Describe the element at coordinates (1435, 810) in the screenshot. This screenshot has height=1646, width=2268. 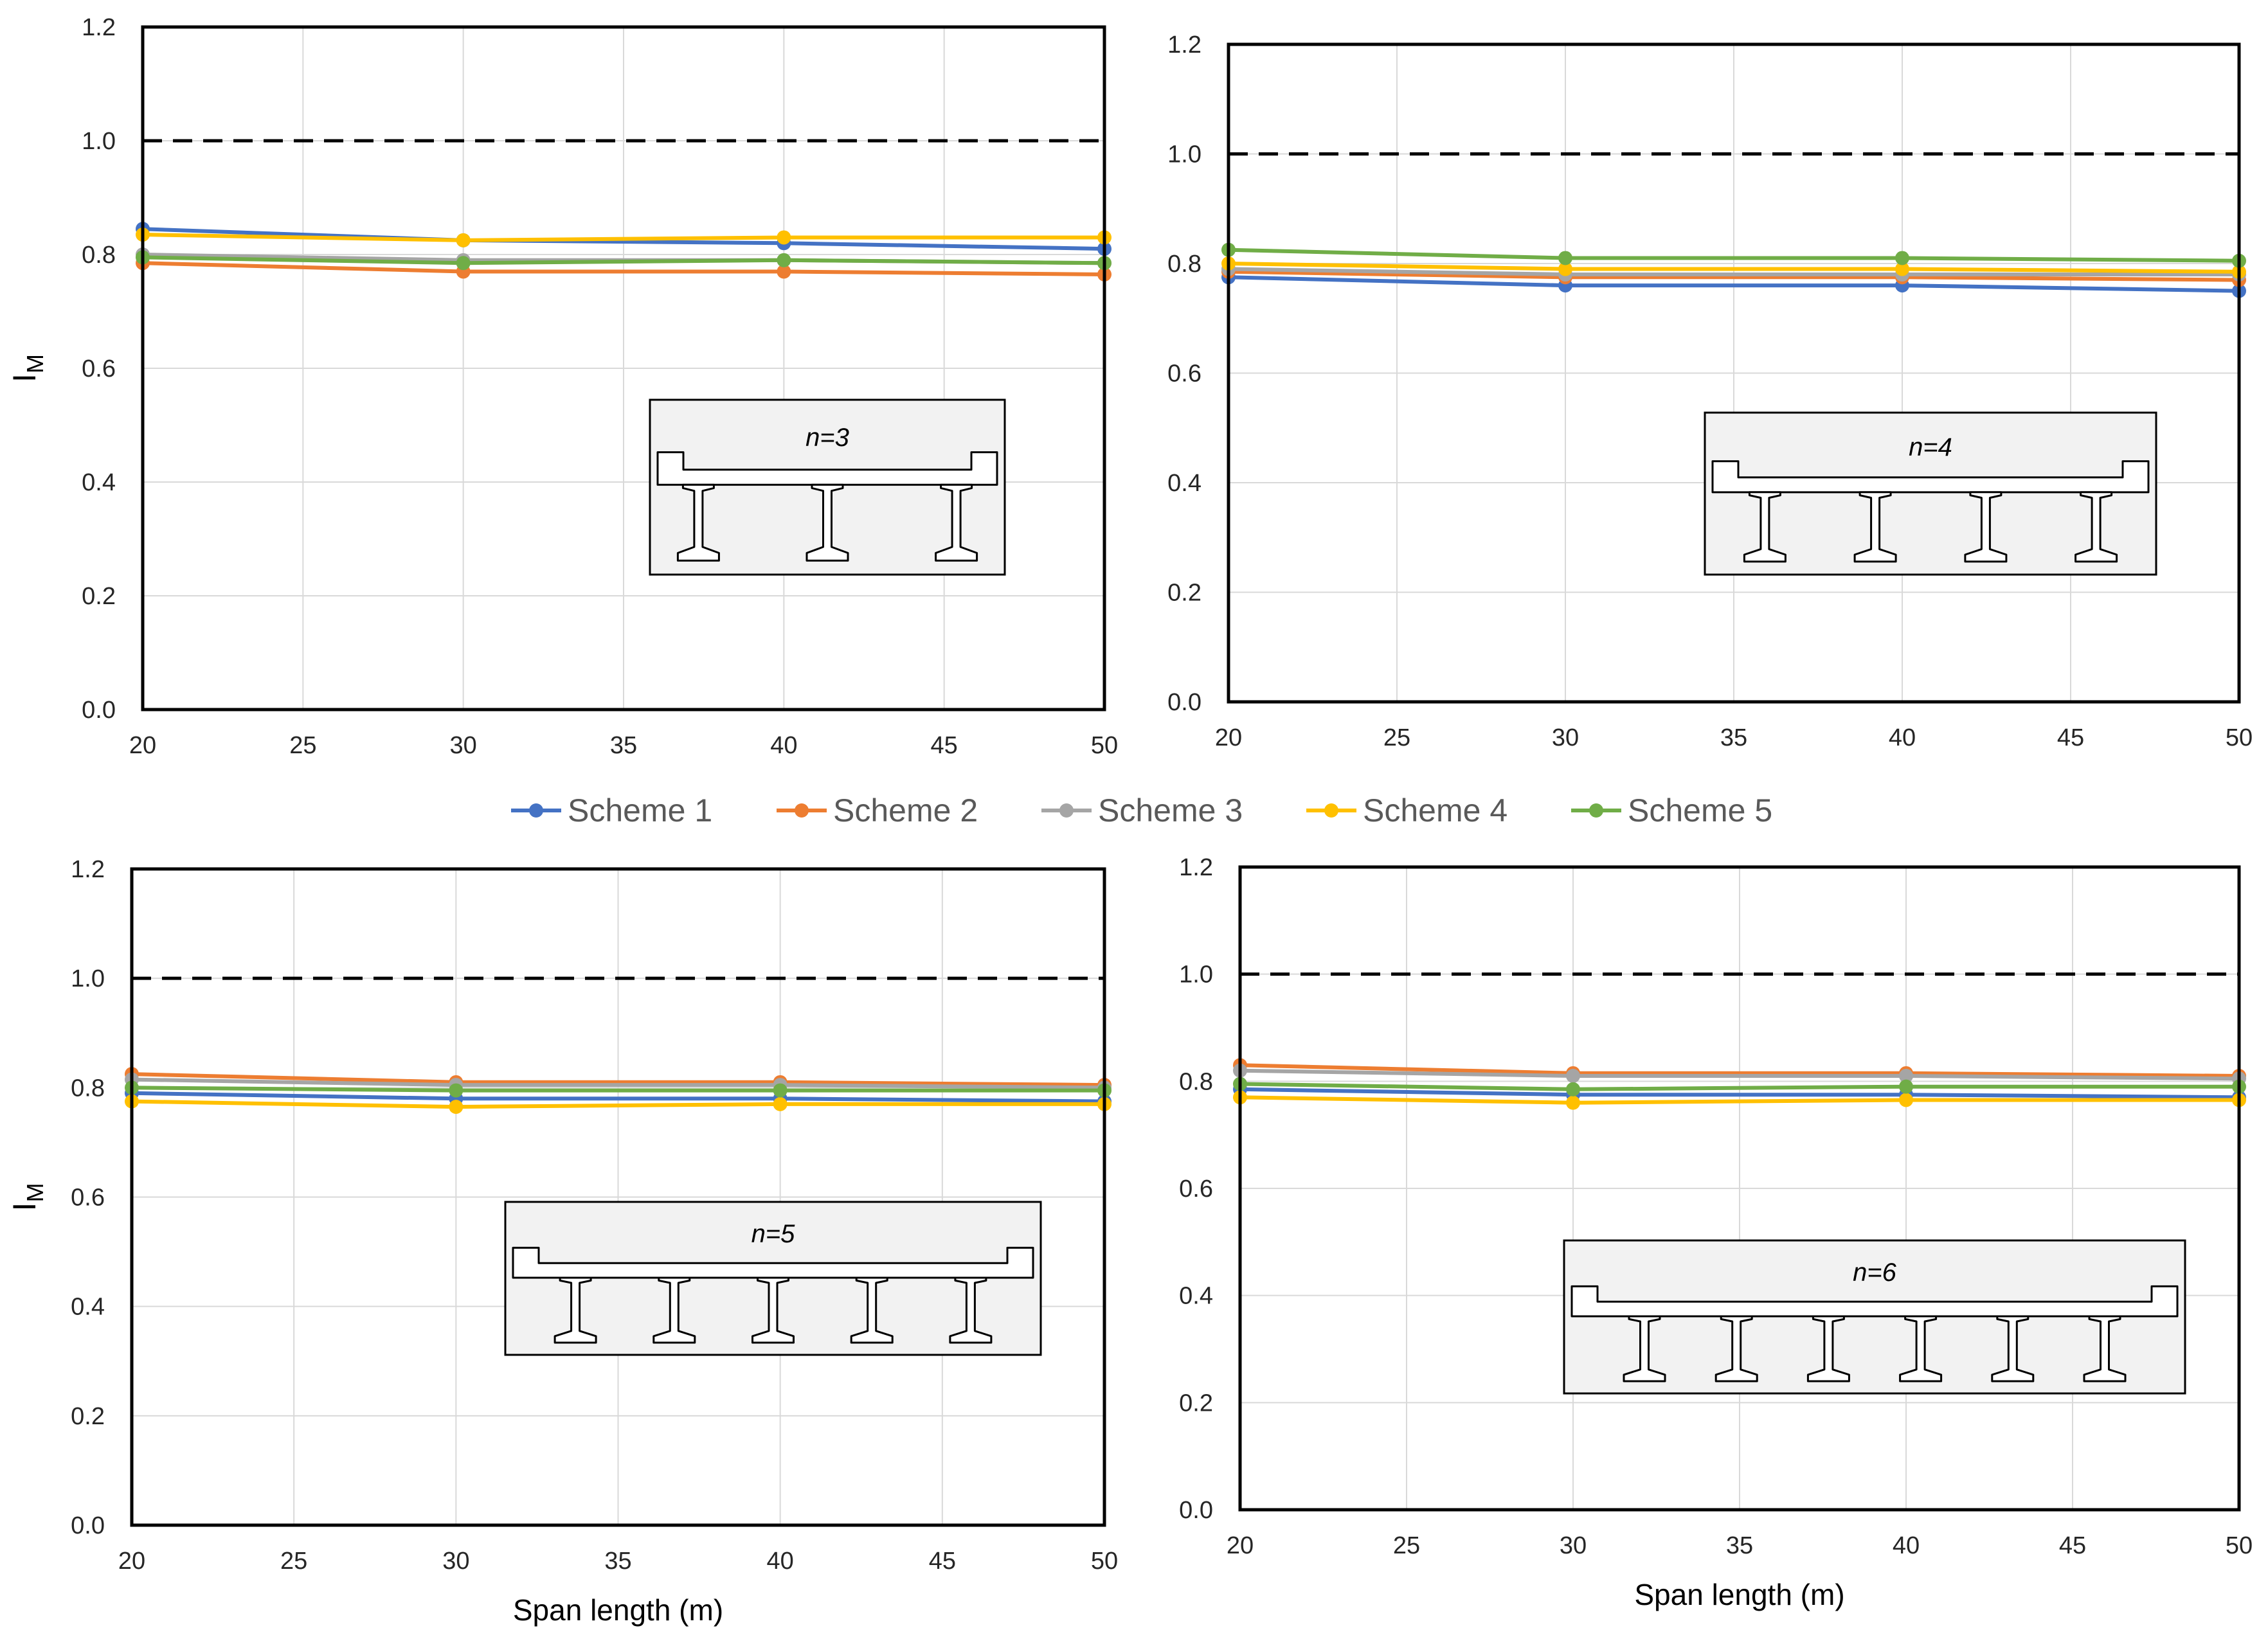
I see `legend-label: Scheme 4` at that location.